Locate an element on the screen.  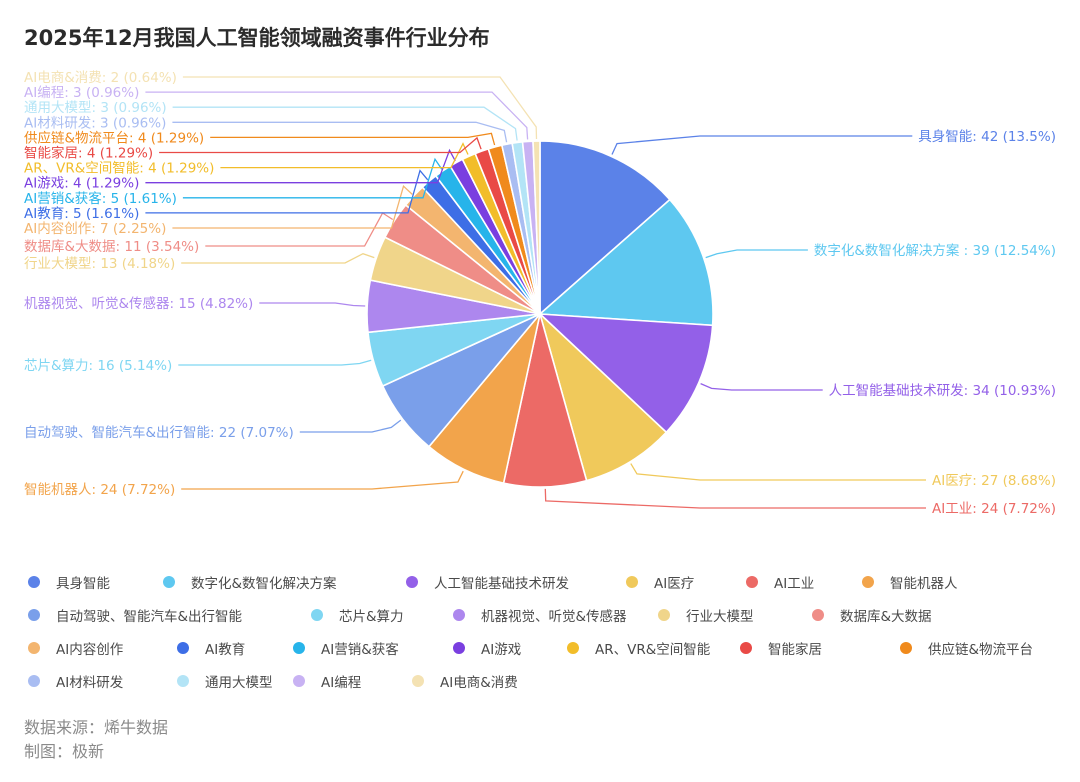
slice-label-芯片-算力: 芯片&算力: 16 (5.14%) is located at coordinates (98, 366).